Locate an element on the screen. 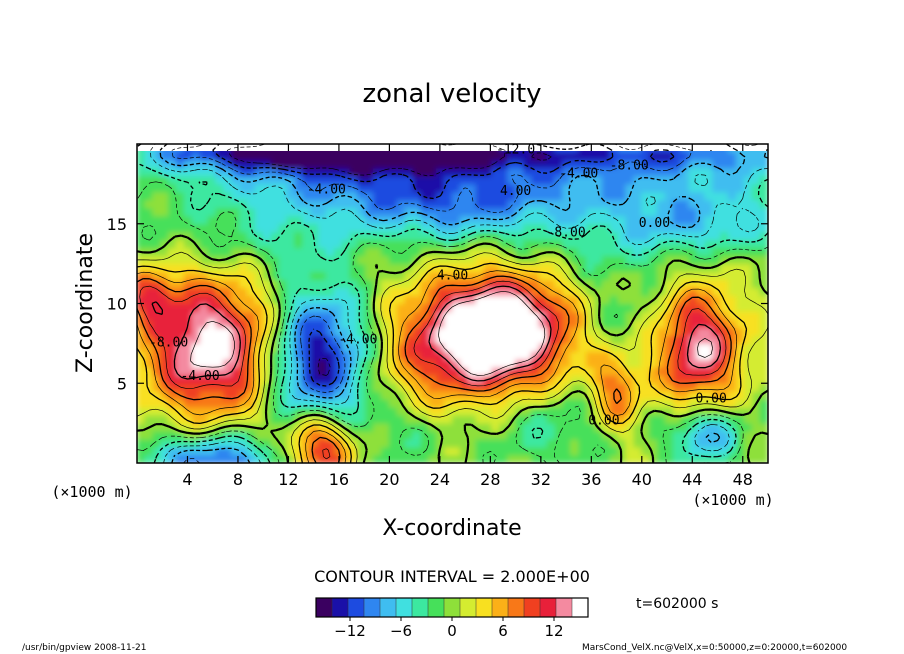  colorbar-tick-label: −6 is located at coordinates (401, 631).